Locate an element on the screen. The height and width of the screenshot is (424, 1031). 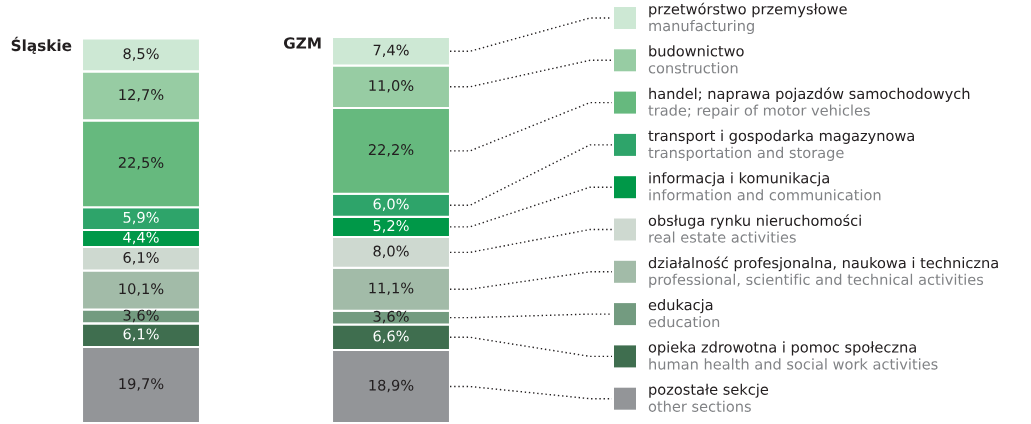
data-label: 5,2% is located at coordinates (391, 226).